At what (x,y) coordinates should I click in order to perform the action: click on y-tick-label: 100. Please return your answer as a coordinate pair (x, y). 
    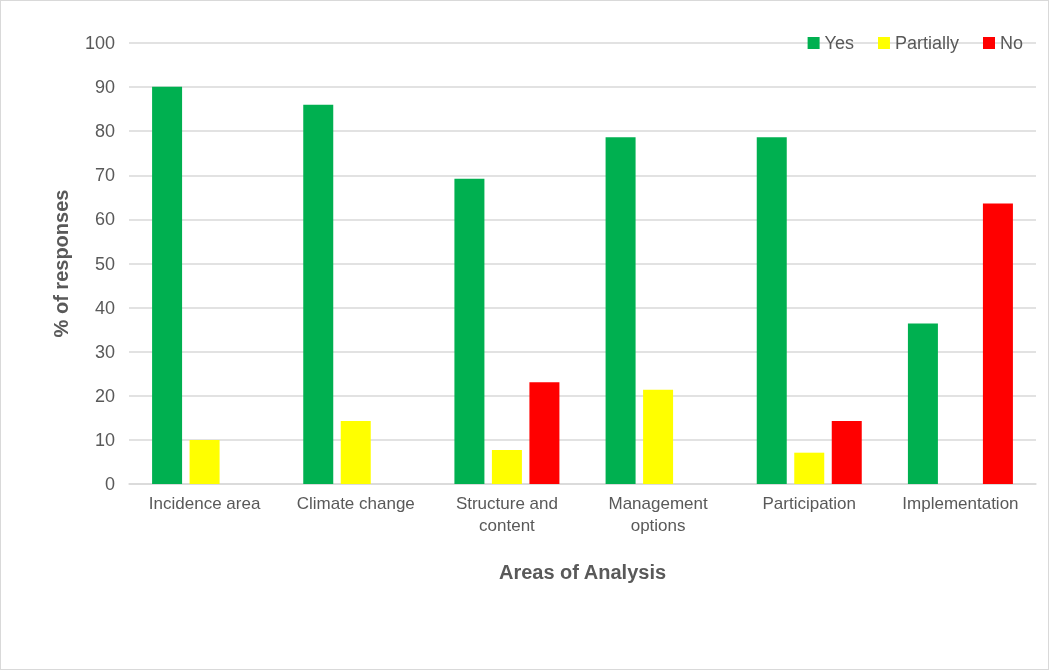
    Looking at the image, I should click on (99, 43).